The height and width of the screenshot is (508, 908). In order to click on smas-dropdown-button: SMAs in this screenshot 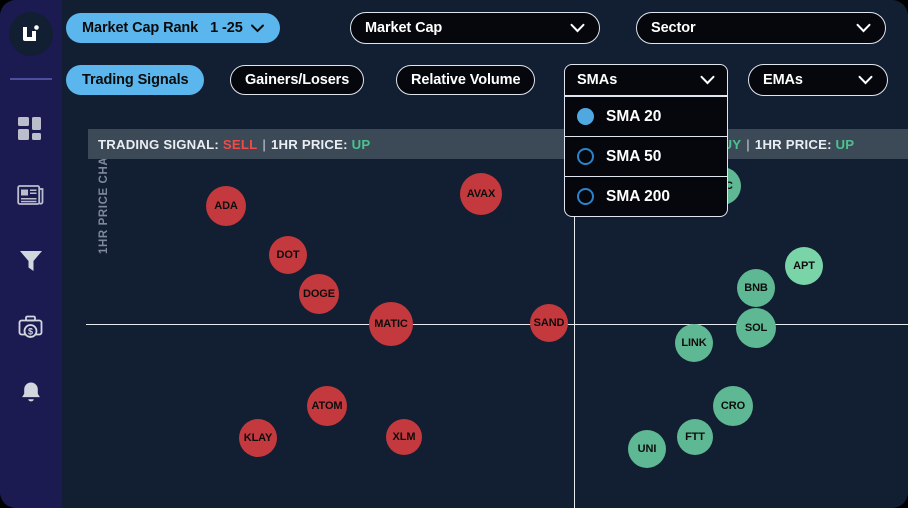, I will do `click(646, 80)`.